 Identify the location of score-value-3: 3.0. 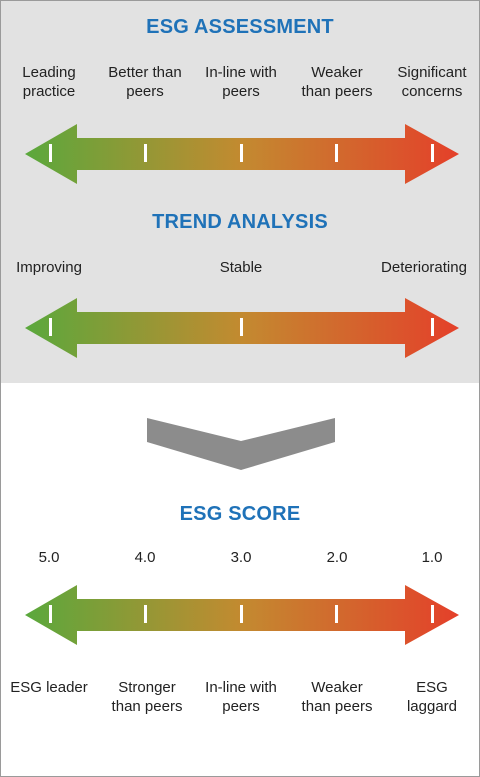
(241, 557).